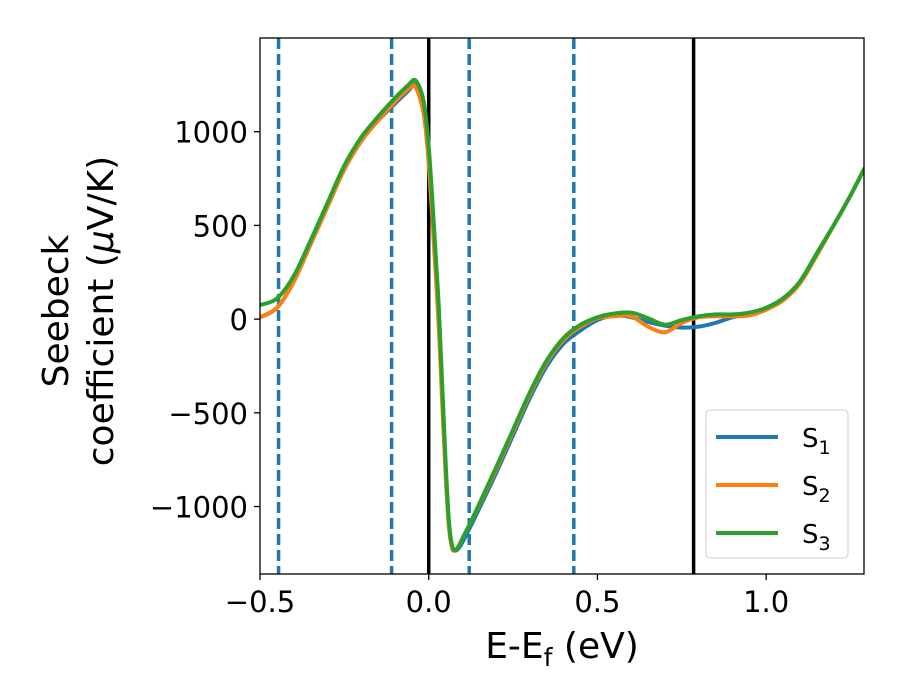  I want to click on y-tick-label: 1000, so click(211, 133).